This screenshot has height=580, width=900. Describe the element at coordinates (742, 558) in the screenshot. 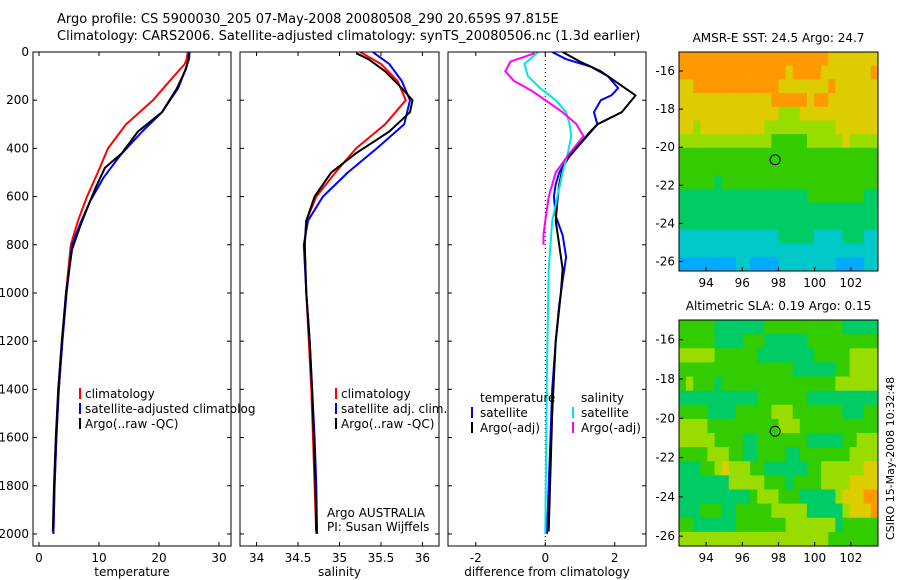

I see `sla-map-xtick-label: 96` at that location.